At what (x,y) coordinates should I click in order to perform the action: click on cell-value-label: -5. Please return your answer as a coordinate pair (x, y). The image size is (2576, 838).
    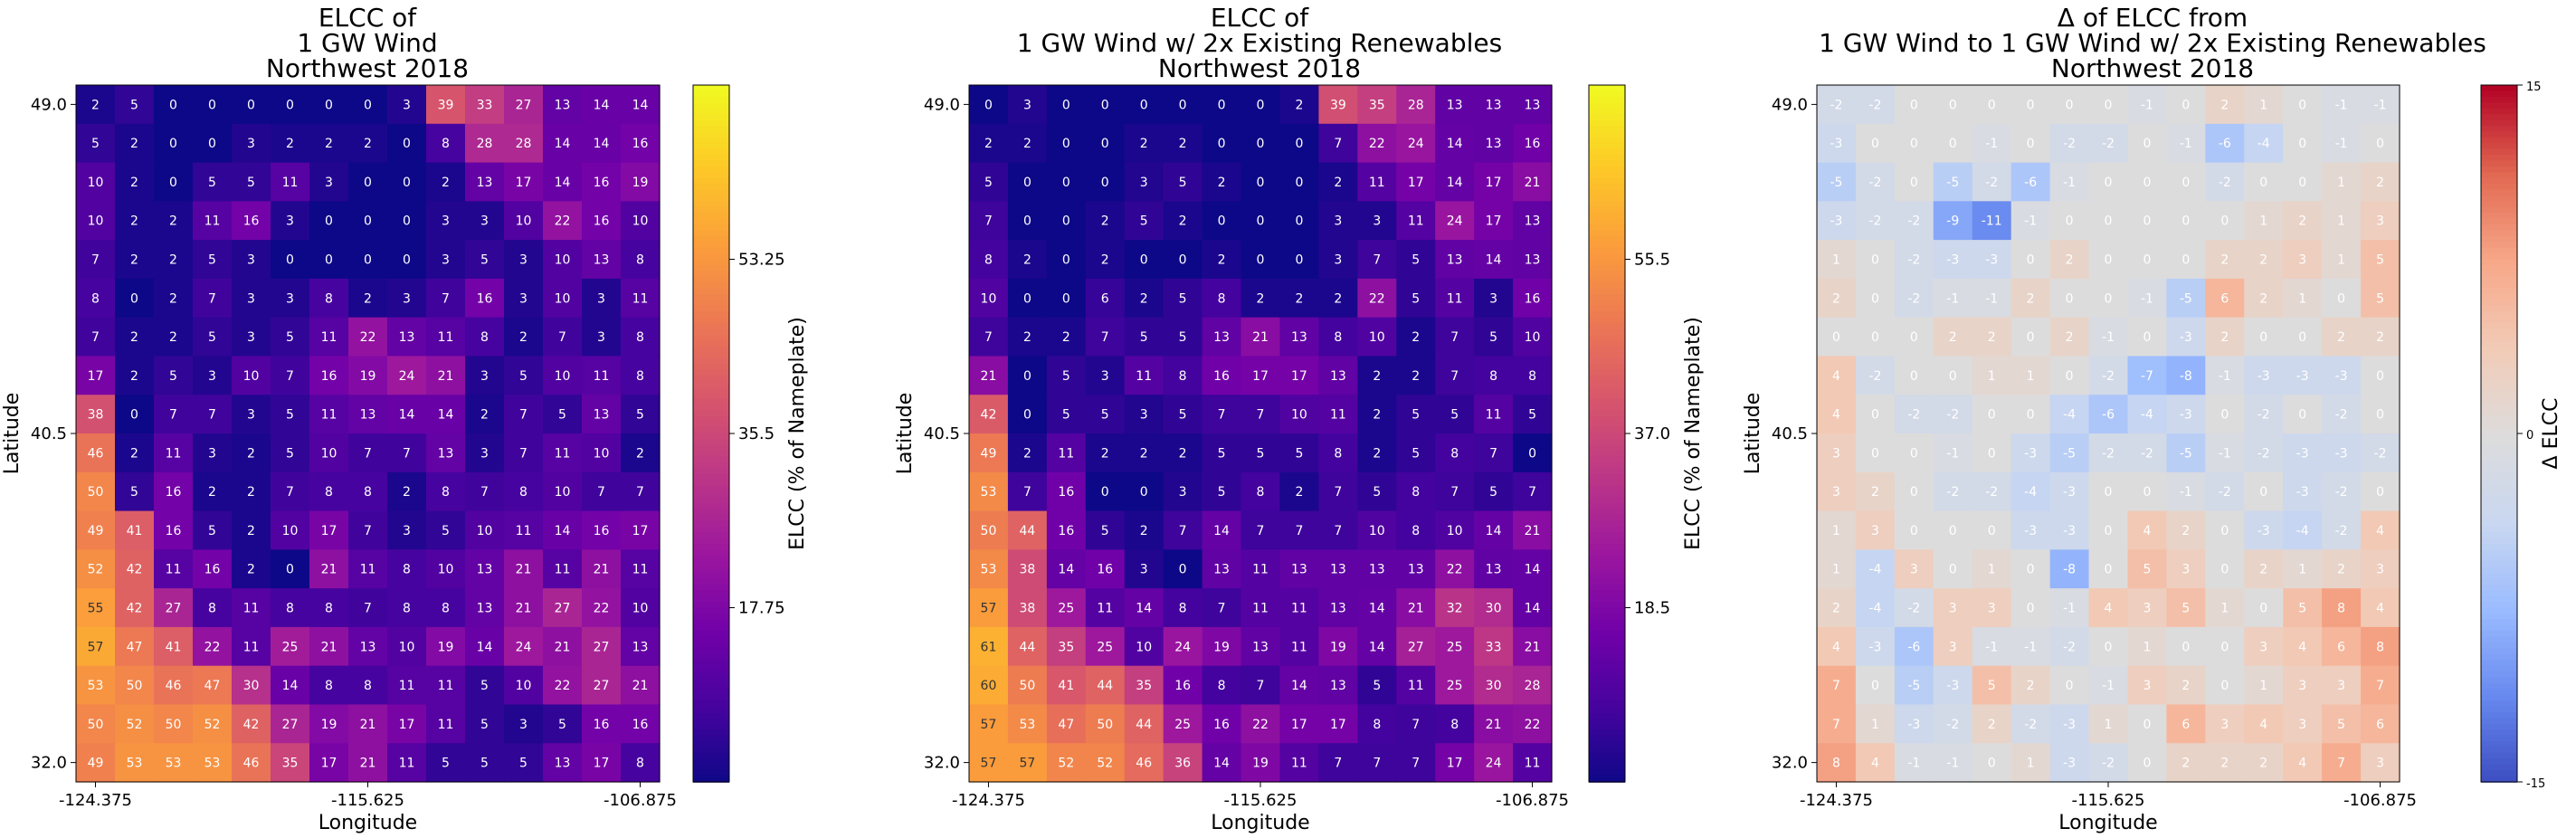
    Looking at the image, I should click on (1914, 686).